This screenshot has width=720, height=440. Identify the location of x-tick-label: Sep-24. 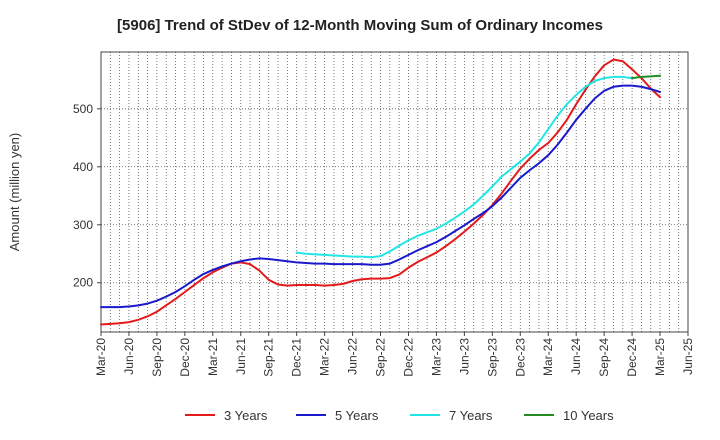
(604, 357).